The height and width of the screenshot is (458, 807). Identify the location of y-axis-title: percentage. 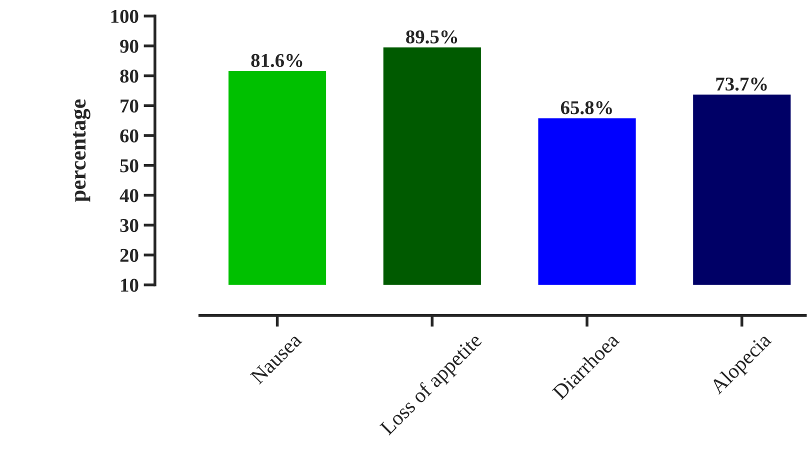
(81, 150).